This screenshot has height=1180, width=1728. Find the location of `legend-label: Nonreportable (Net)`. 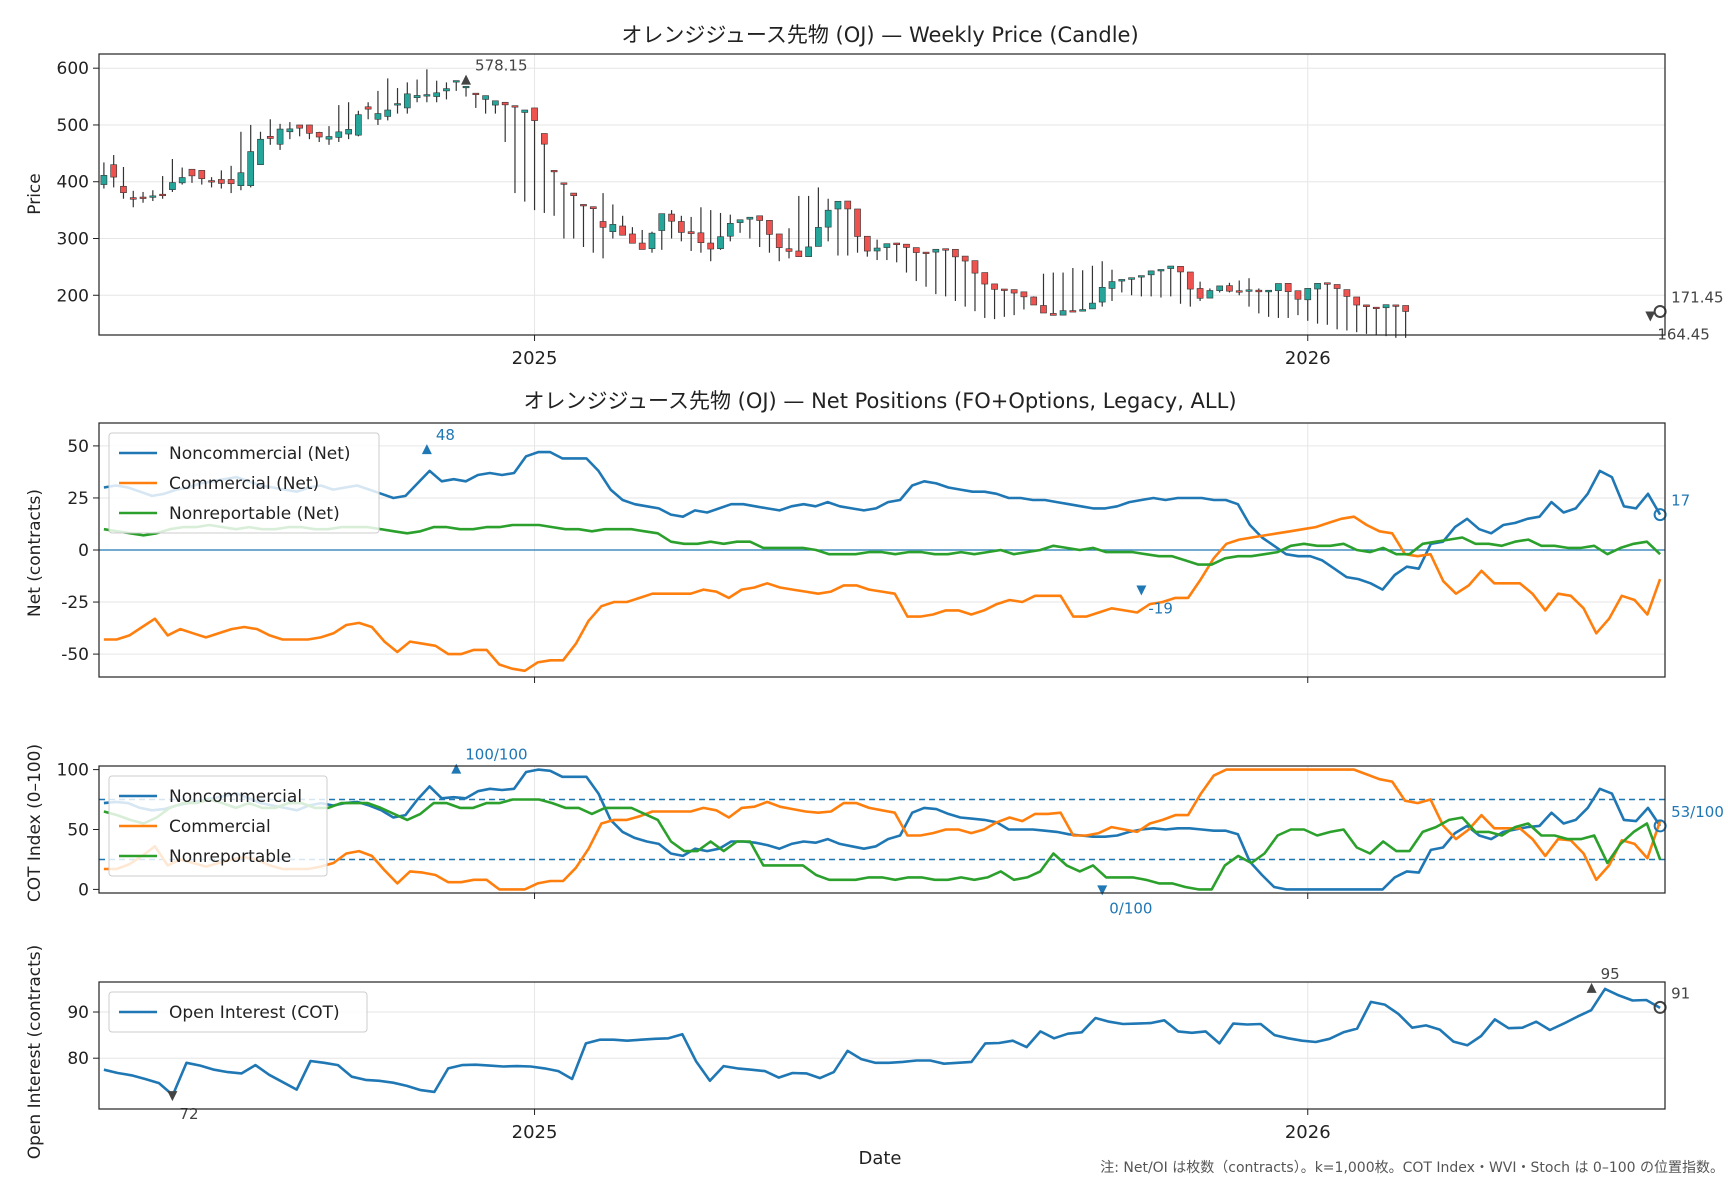

legend-label: Nonreportable (Net) is located at coordinates (254, 514).